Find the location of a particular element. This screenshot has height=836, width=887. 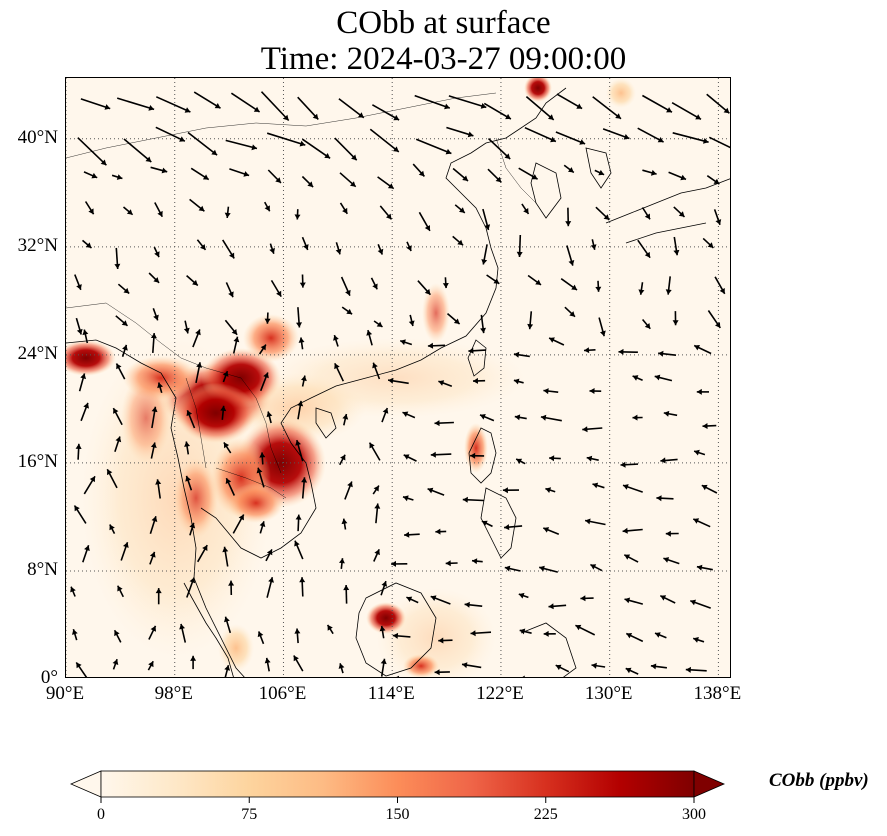

lat-tick-label: 8°N is located at coordinates (42, 569).